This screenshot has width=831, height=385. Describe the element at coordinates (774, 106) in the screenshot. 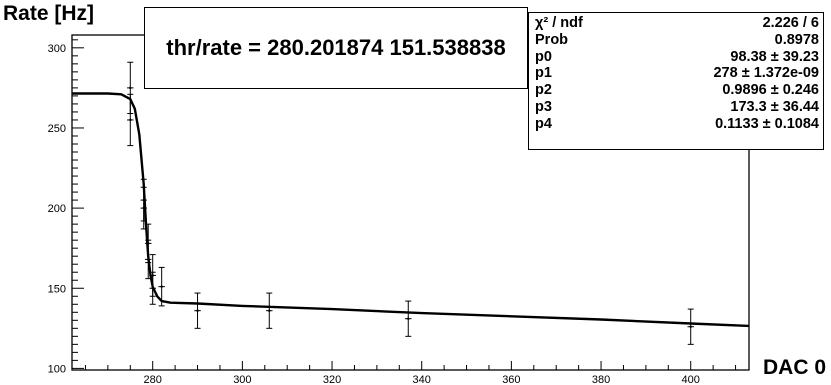

I see `stats-value: 173.3 ± 36.44` at that location.